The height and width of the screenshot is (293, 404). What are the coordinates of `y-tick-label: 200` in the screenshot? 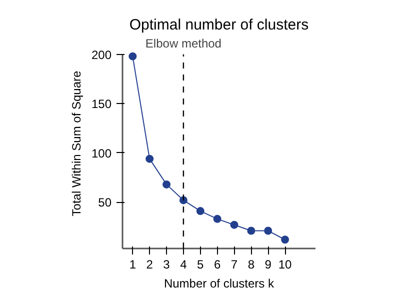 It's located at (101, 55).